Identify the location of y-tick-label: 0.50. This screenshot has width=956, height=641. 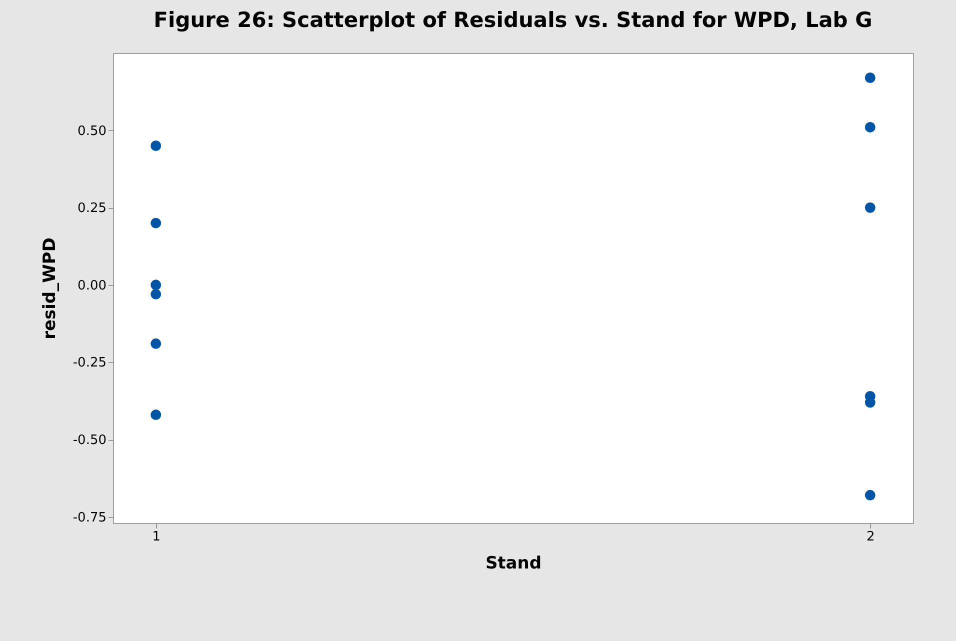
(92, 131).